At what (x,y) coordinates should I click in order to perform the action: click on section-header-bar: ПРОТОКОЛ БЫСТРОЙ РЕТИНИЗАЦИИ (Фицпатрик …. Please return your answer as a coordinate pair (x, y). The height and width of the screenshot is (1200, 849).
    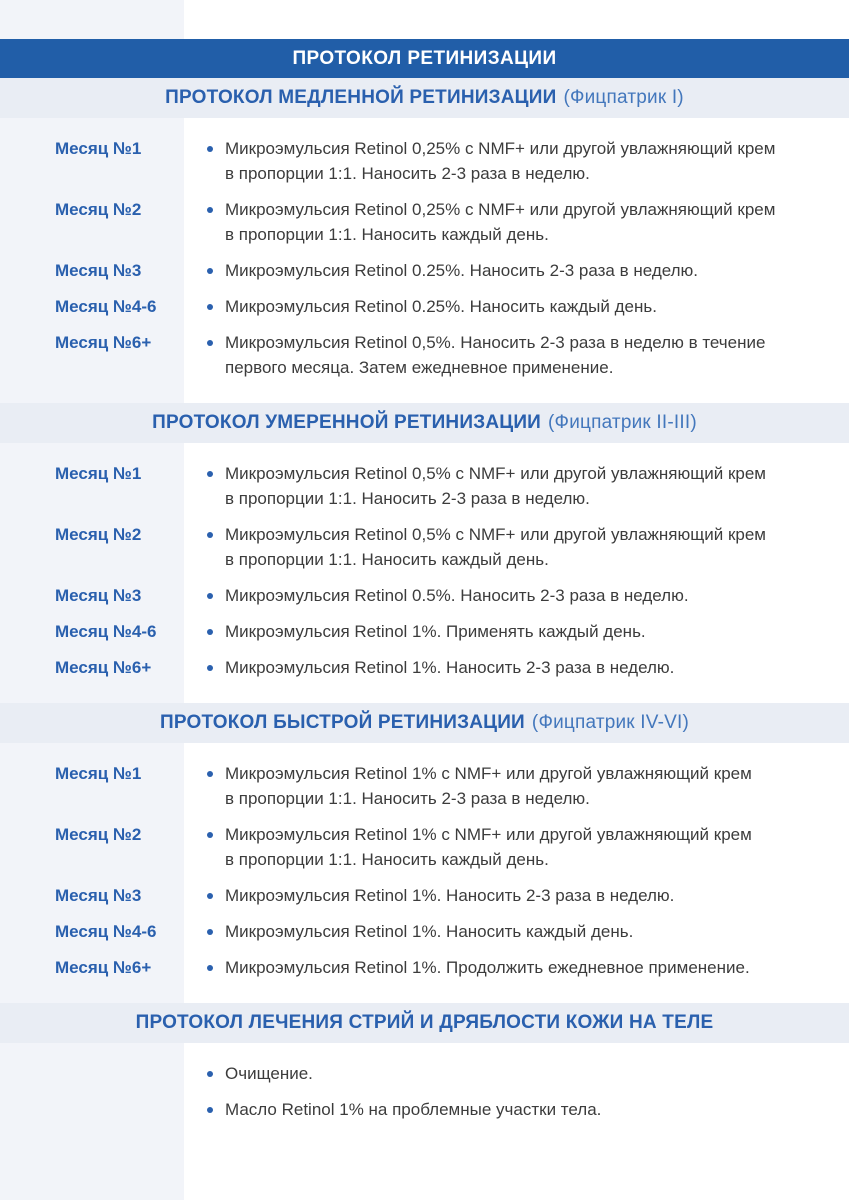
    Looking at the image, I should click on (424, 723).